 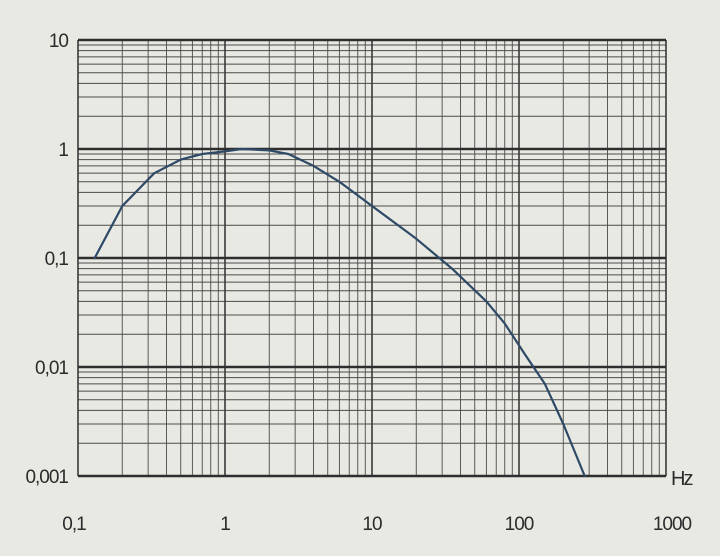 I want to click on x-tick-label: 1000, so click(x=672, y=524).